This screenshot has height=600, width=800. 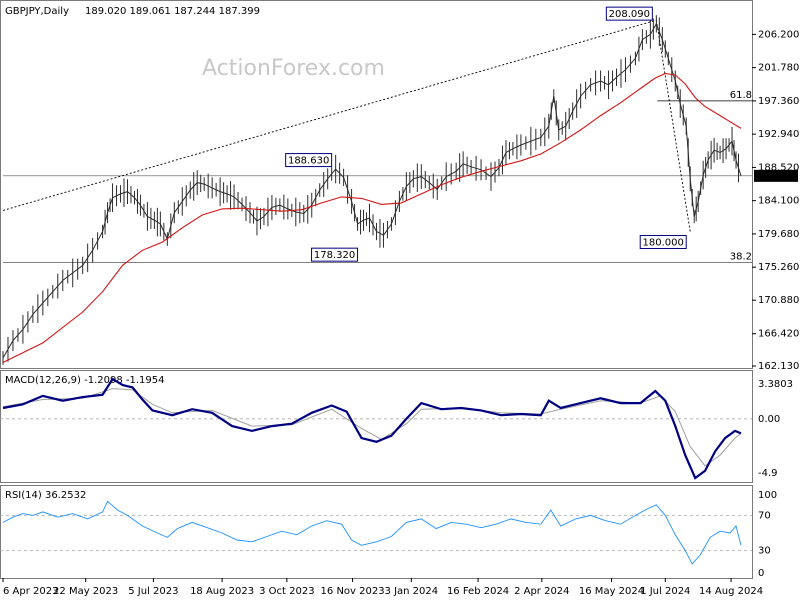 What do you see at coordinates (778, 267) in the screenshot?
I see `price-y-tick: 175.260` at bounding box center [778, 267].